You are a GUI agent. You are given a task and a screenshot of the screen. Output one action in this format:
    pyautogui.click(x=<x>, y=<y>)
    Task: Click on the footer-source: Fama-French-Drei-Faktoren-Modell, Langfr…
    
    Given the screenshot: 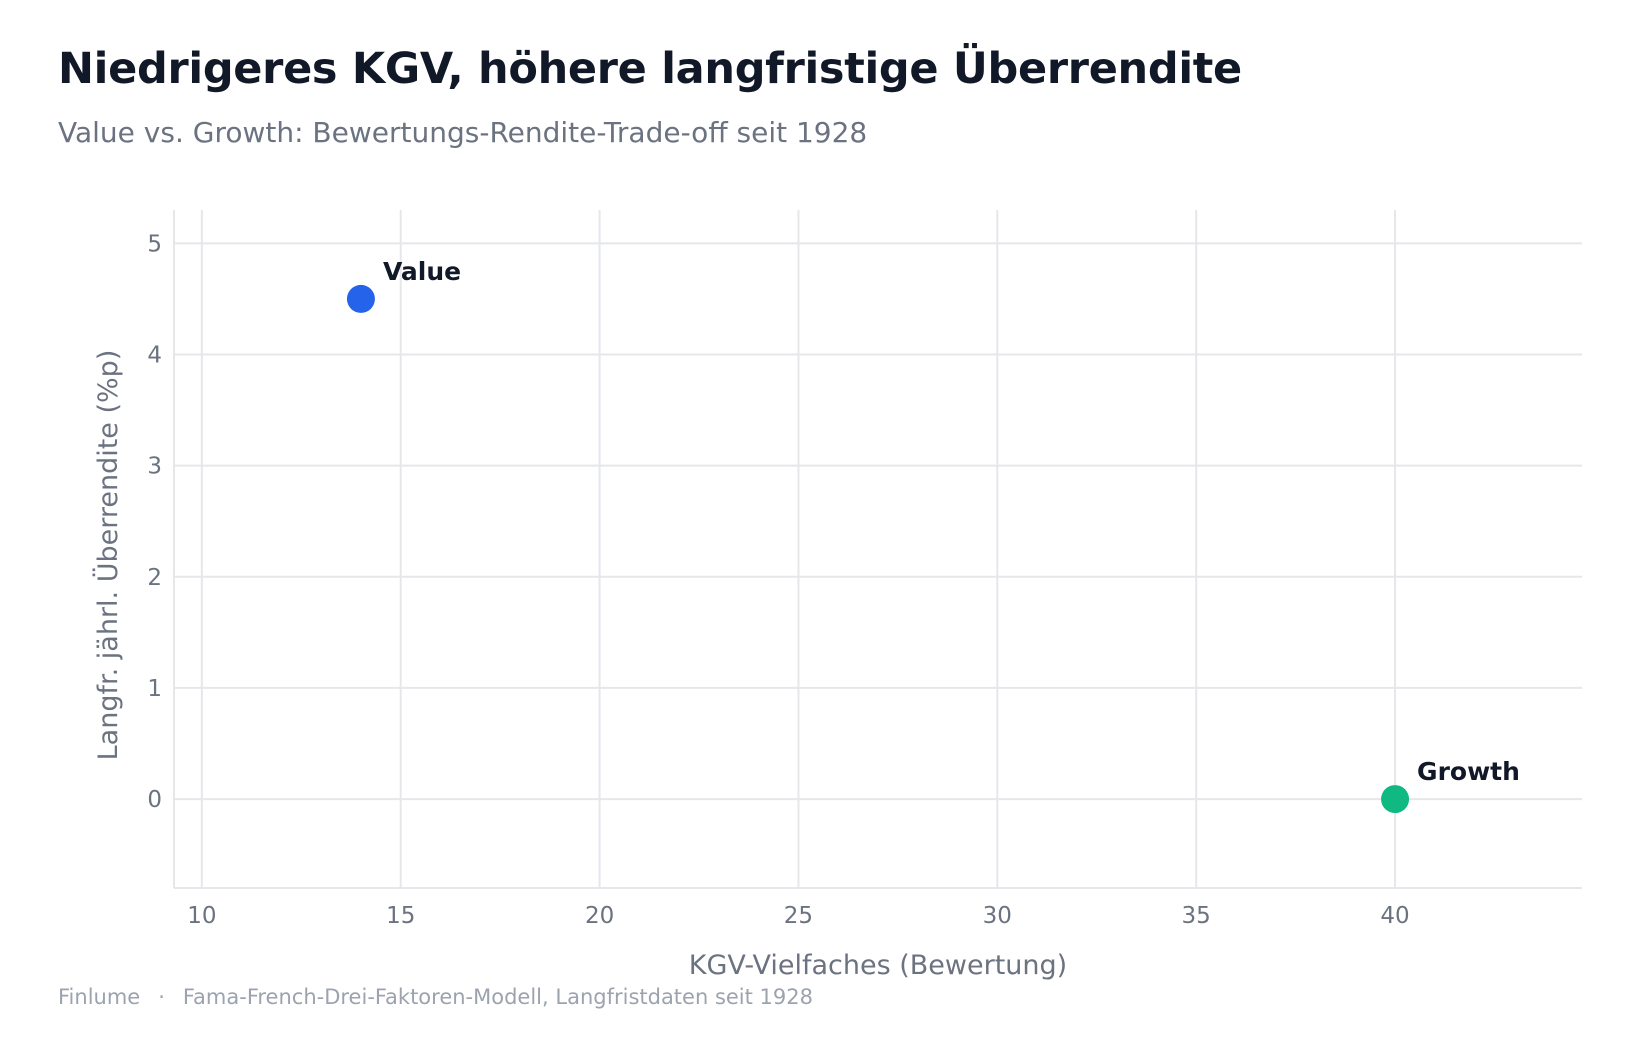 What is the action you would take?
    pyautogui.click(x=497, y=997)
    